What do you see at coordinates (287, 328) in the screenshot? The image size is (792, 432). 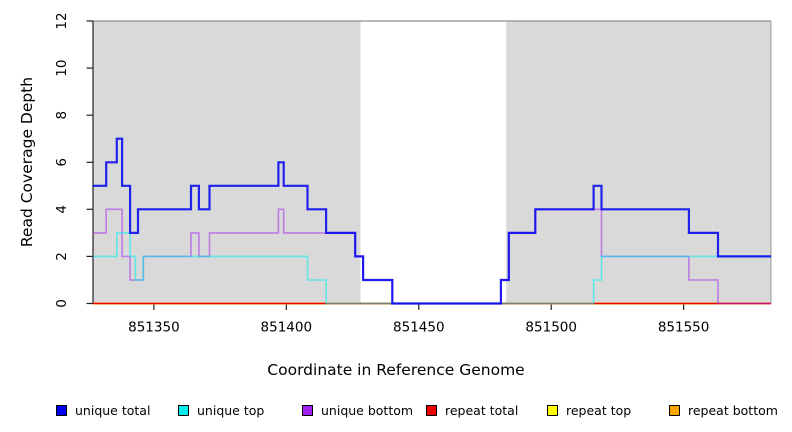 I see `x-tick-label: 851400` at bounding box center [287, 328].